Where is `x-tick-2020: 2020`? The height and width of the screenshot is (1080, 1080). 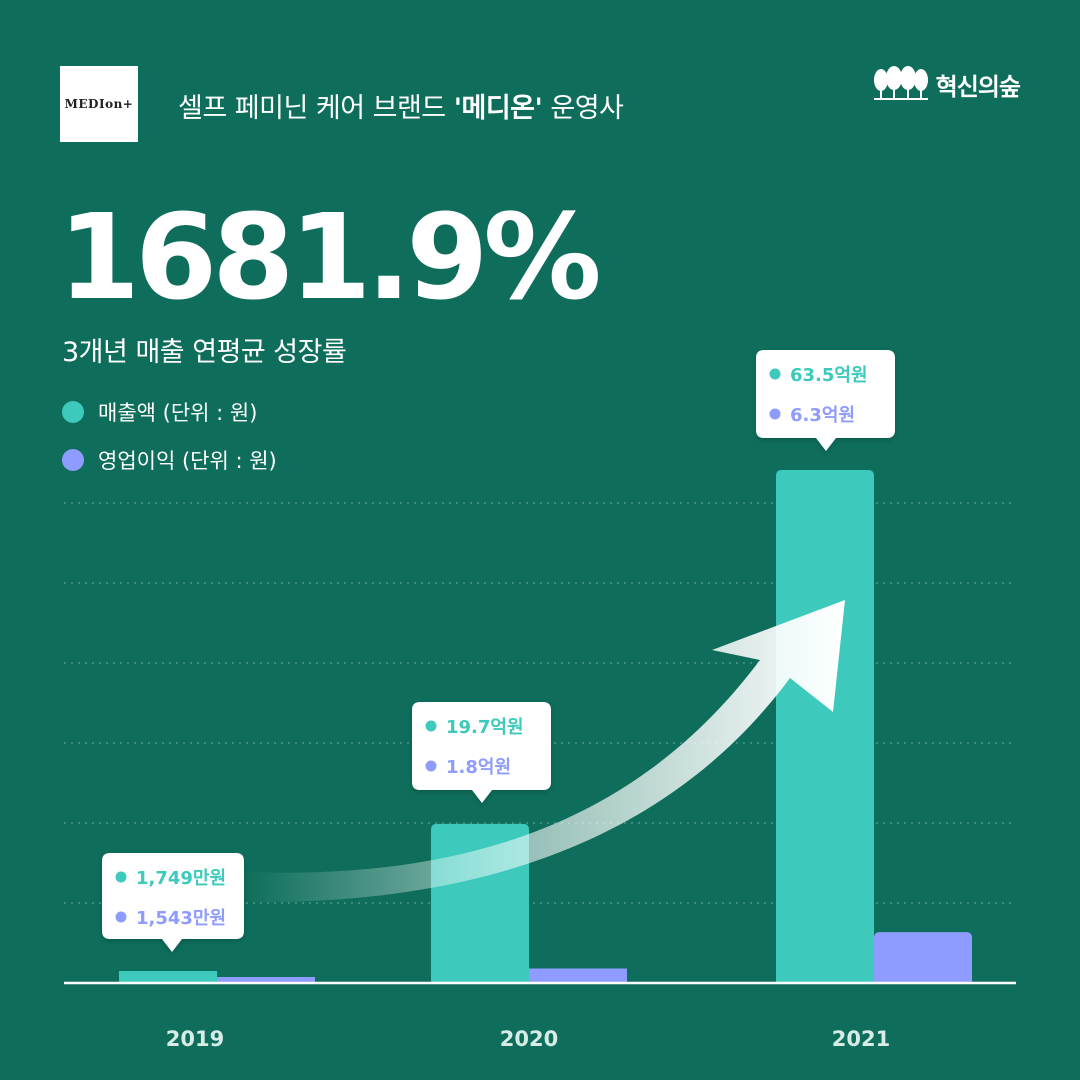 x-tick-2020: 2020 is located at coordinates (529, 1039).